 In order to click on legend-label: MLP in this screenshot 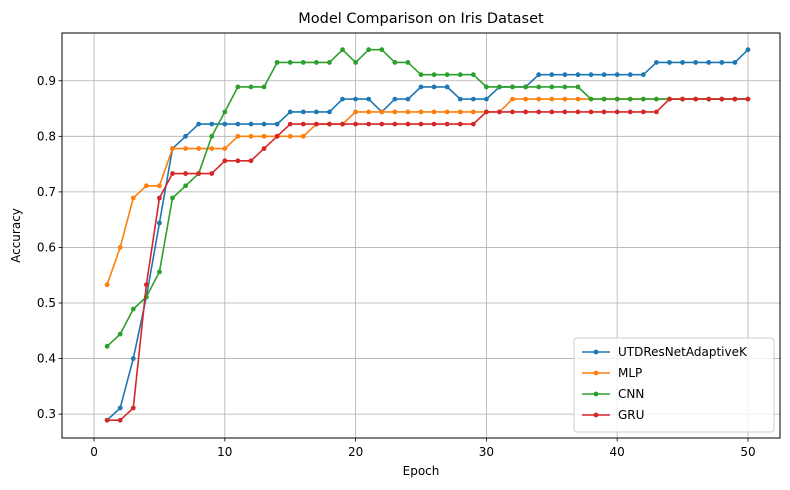, I will do `click(630, 373)`.